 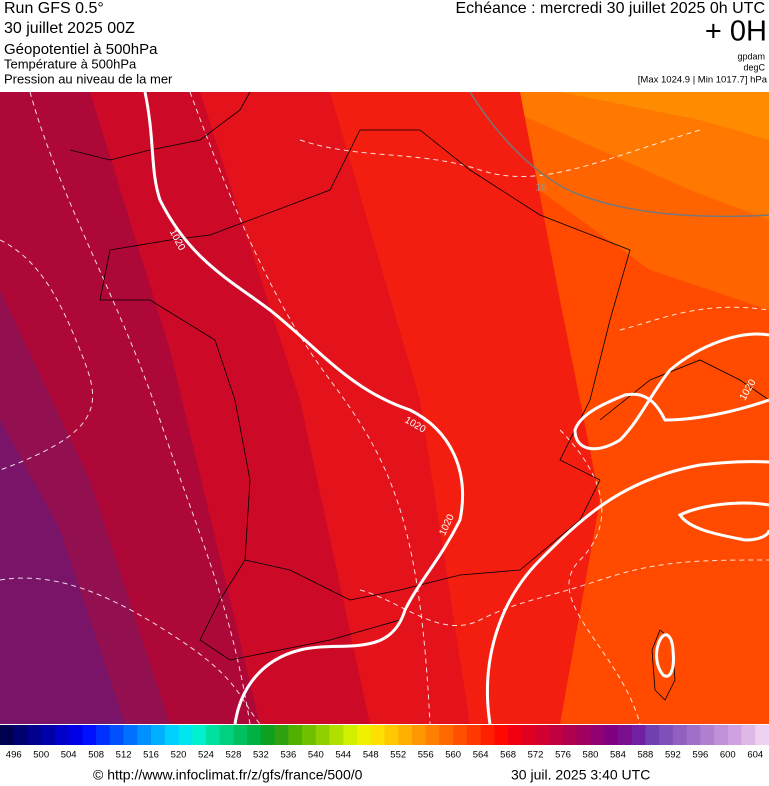 What do you see at coordinates (234, 755) in the screenshot?
I see `colorbar-tick-label: 528` at bounding box center [234, 755].